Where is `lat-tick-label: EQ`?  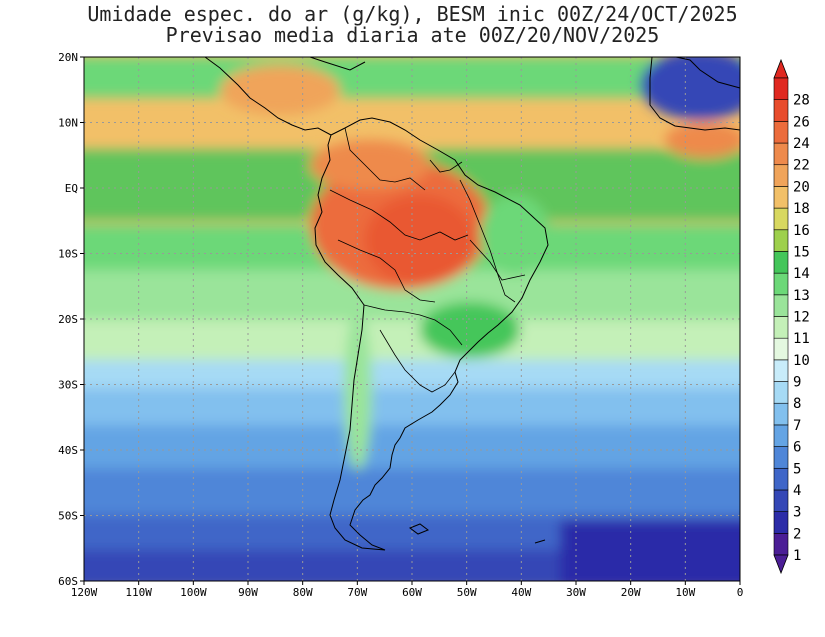
lat-tick-label: EQ is located at coordinates (71, 188).